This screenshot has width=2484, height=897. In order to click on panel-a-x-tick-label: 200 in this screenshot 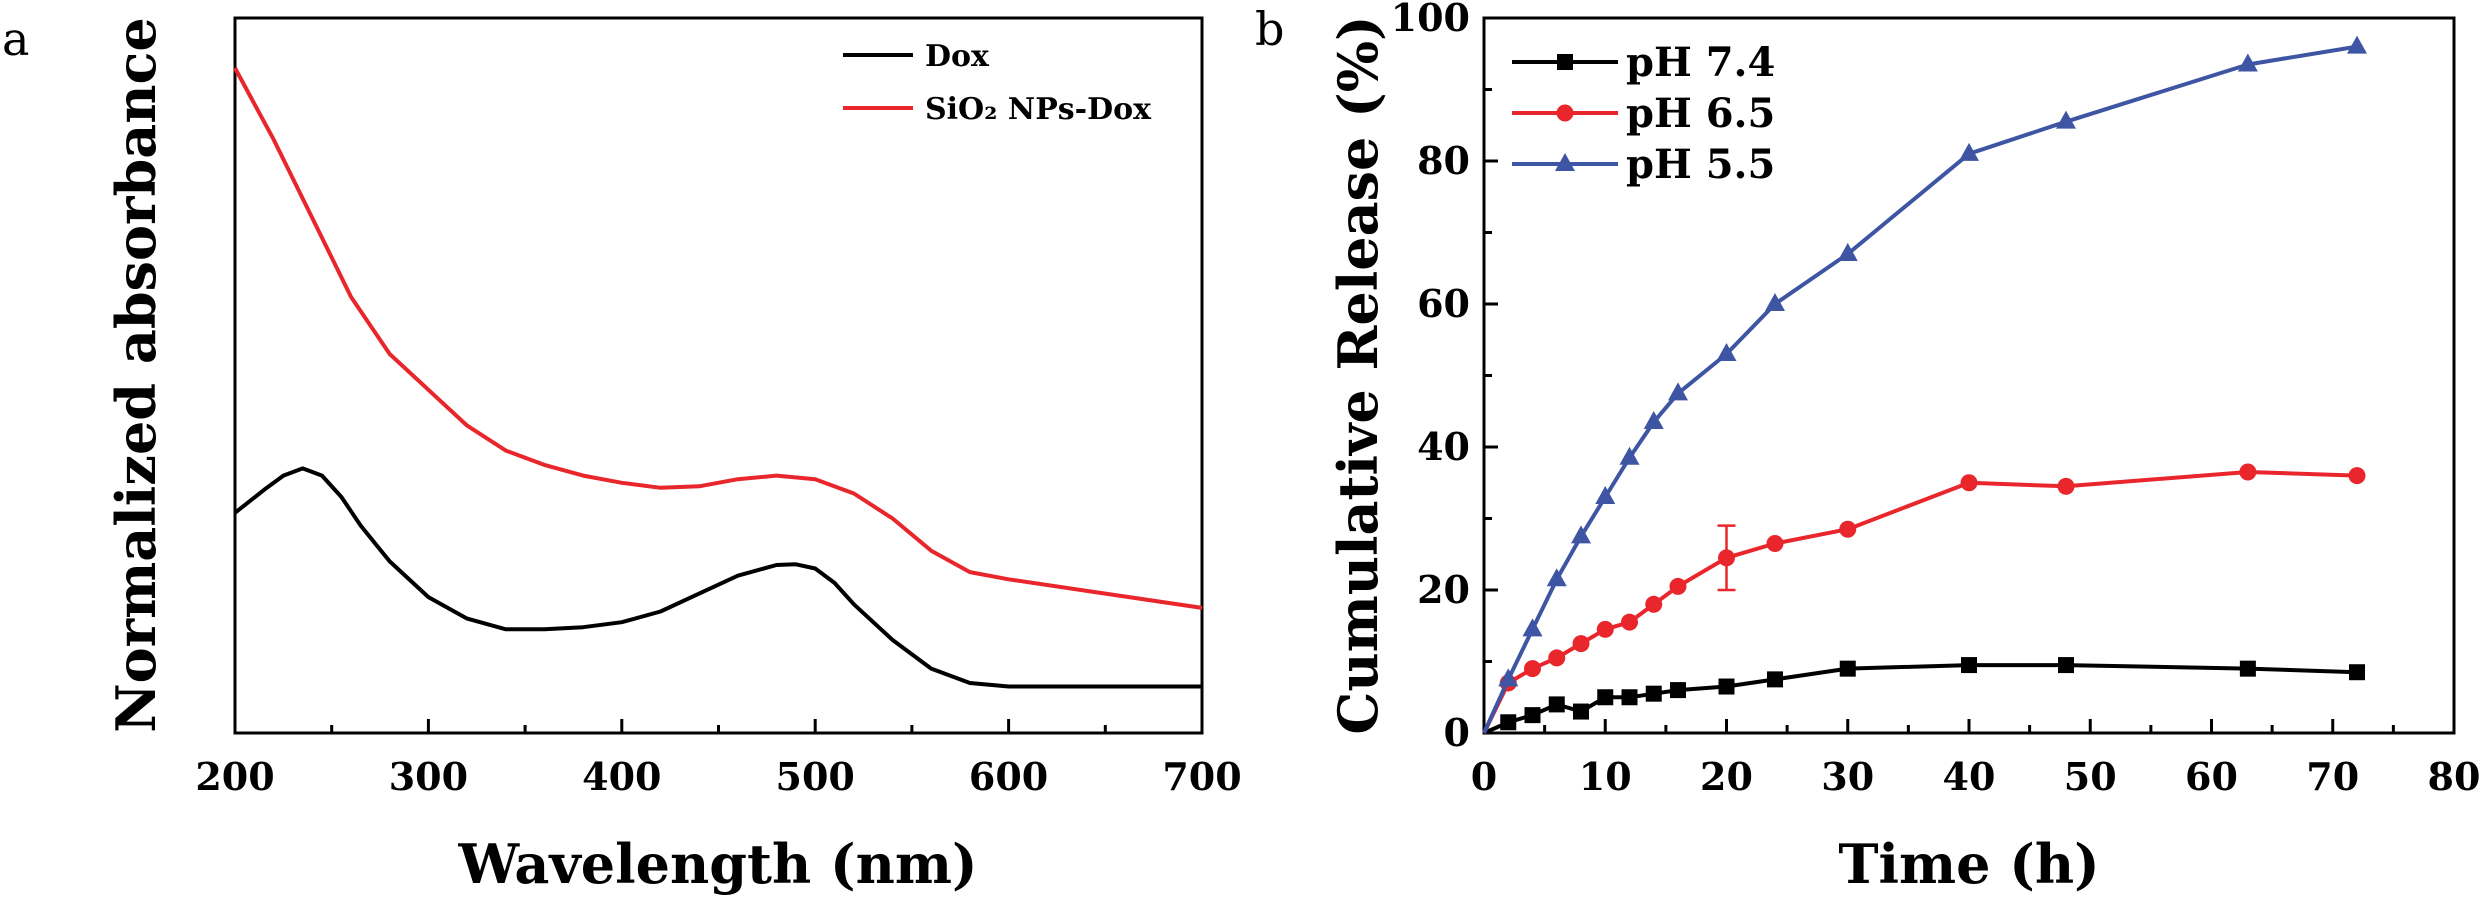, I will do `click(234, 776)`.